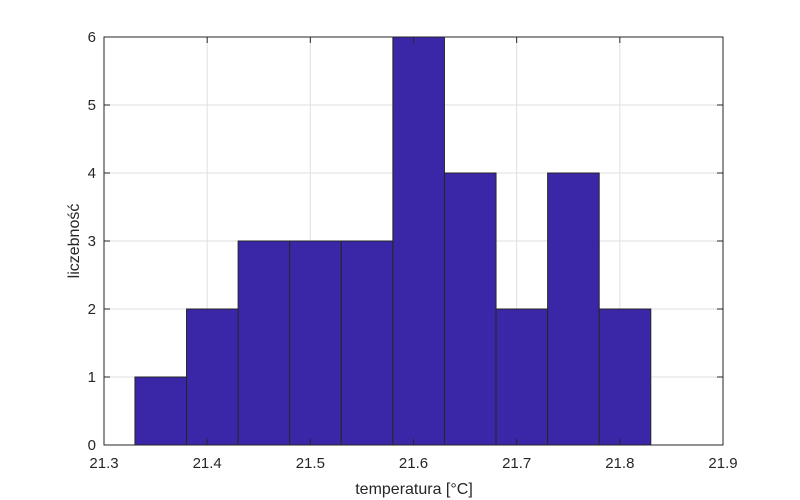  I want to click on x-axis-title: temperatura [°C], so click(414, 489).